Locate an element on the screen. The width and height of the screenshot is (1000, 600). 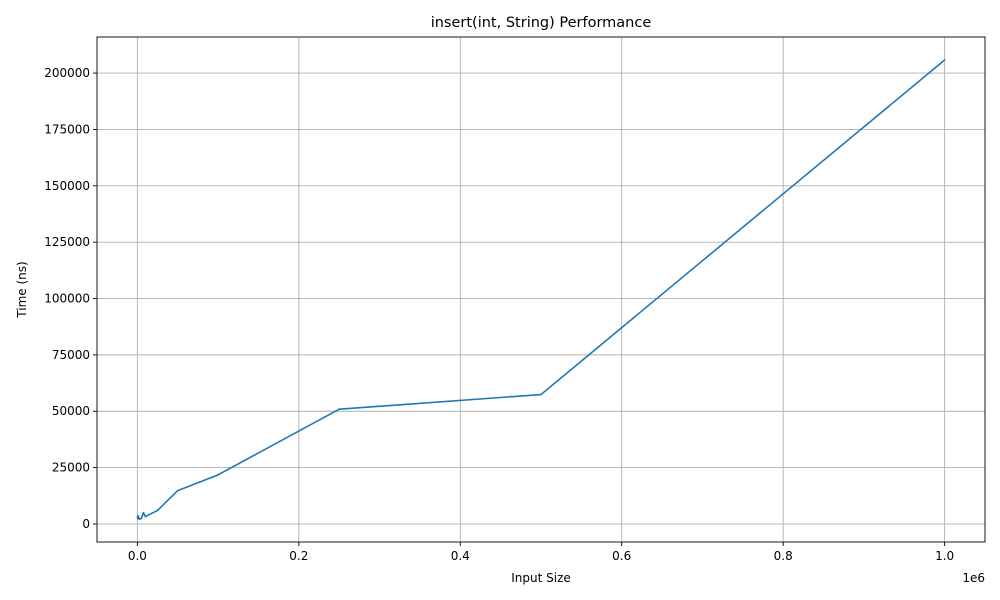
chart-title: insert(int, String) Performance is located at coordinates (541, 23).